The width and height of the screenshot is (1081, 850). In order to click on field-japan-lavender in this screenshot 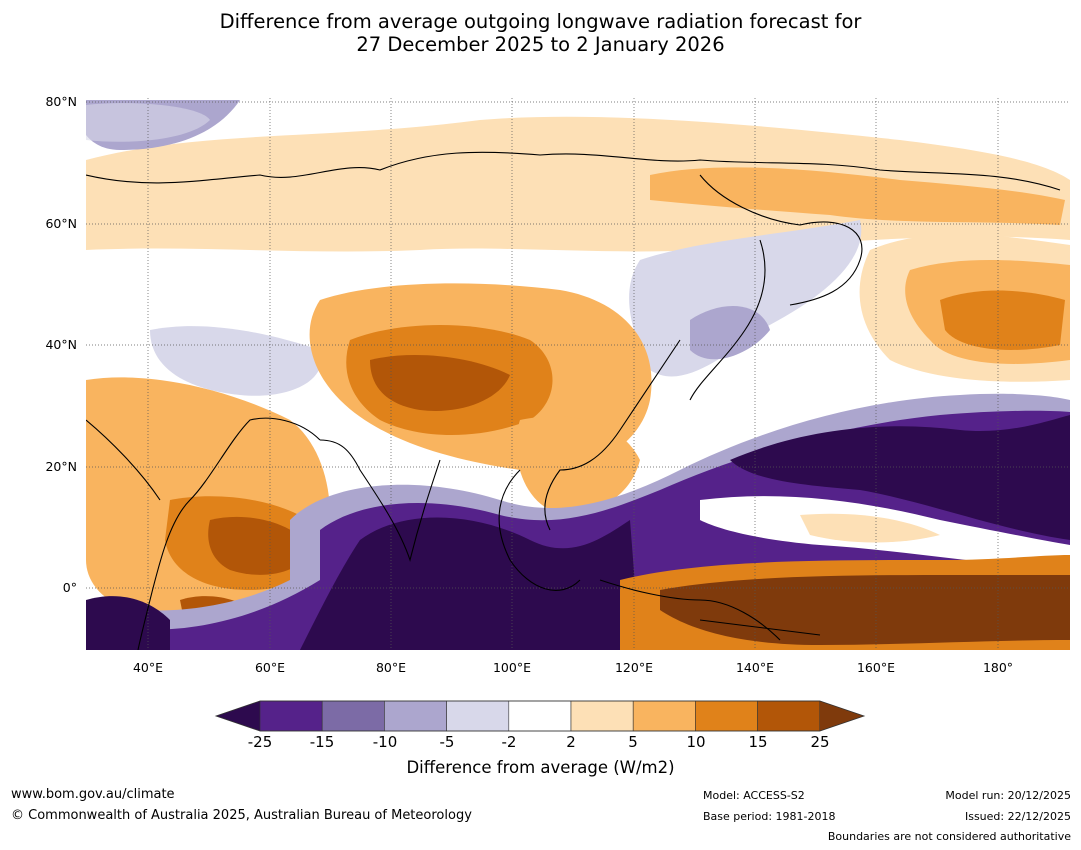, I will do `click(730, 333)`.